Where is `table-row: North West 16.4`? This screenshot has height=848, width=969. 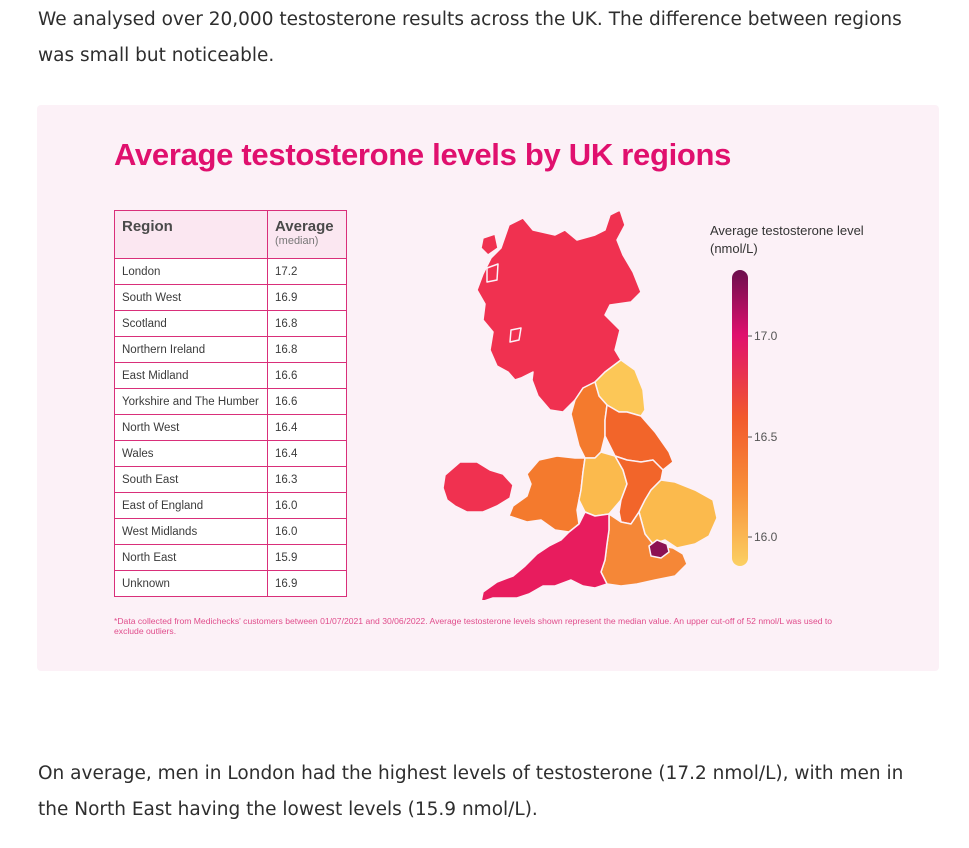
table-row: North West 16.4 is located at coordinates (230, 427).